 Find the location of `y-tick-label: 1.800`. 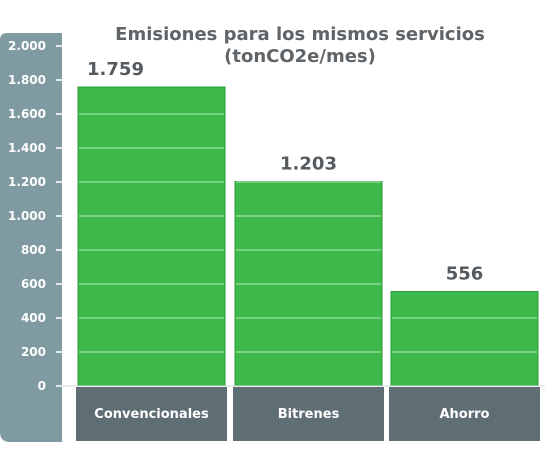

y-tick-label: 1.800 is located at coordinates (27, 80).